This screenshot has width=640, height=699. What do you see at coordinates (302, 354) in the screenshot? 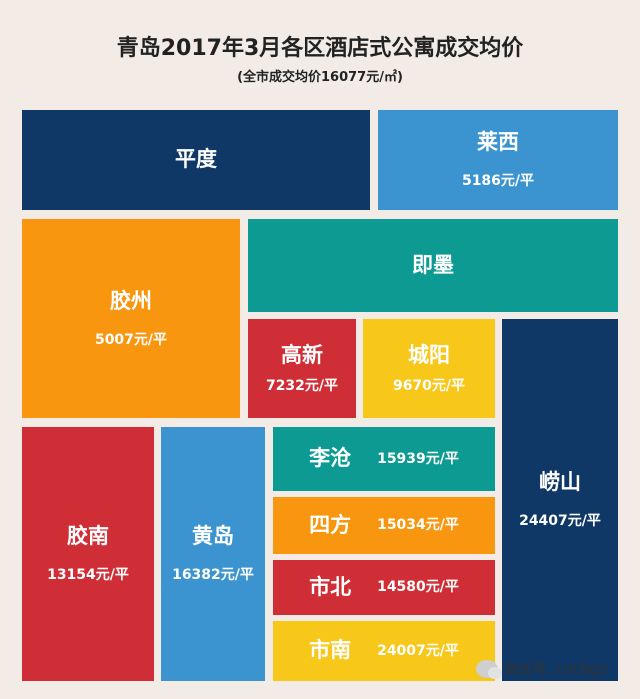
I see `tile-name: 高新` at bounding box center [302, 354].